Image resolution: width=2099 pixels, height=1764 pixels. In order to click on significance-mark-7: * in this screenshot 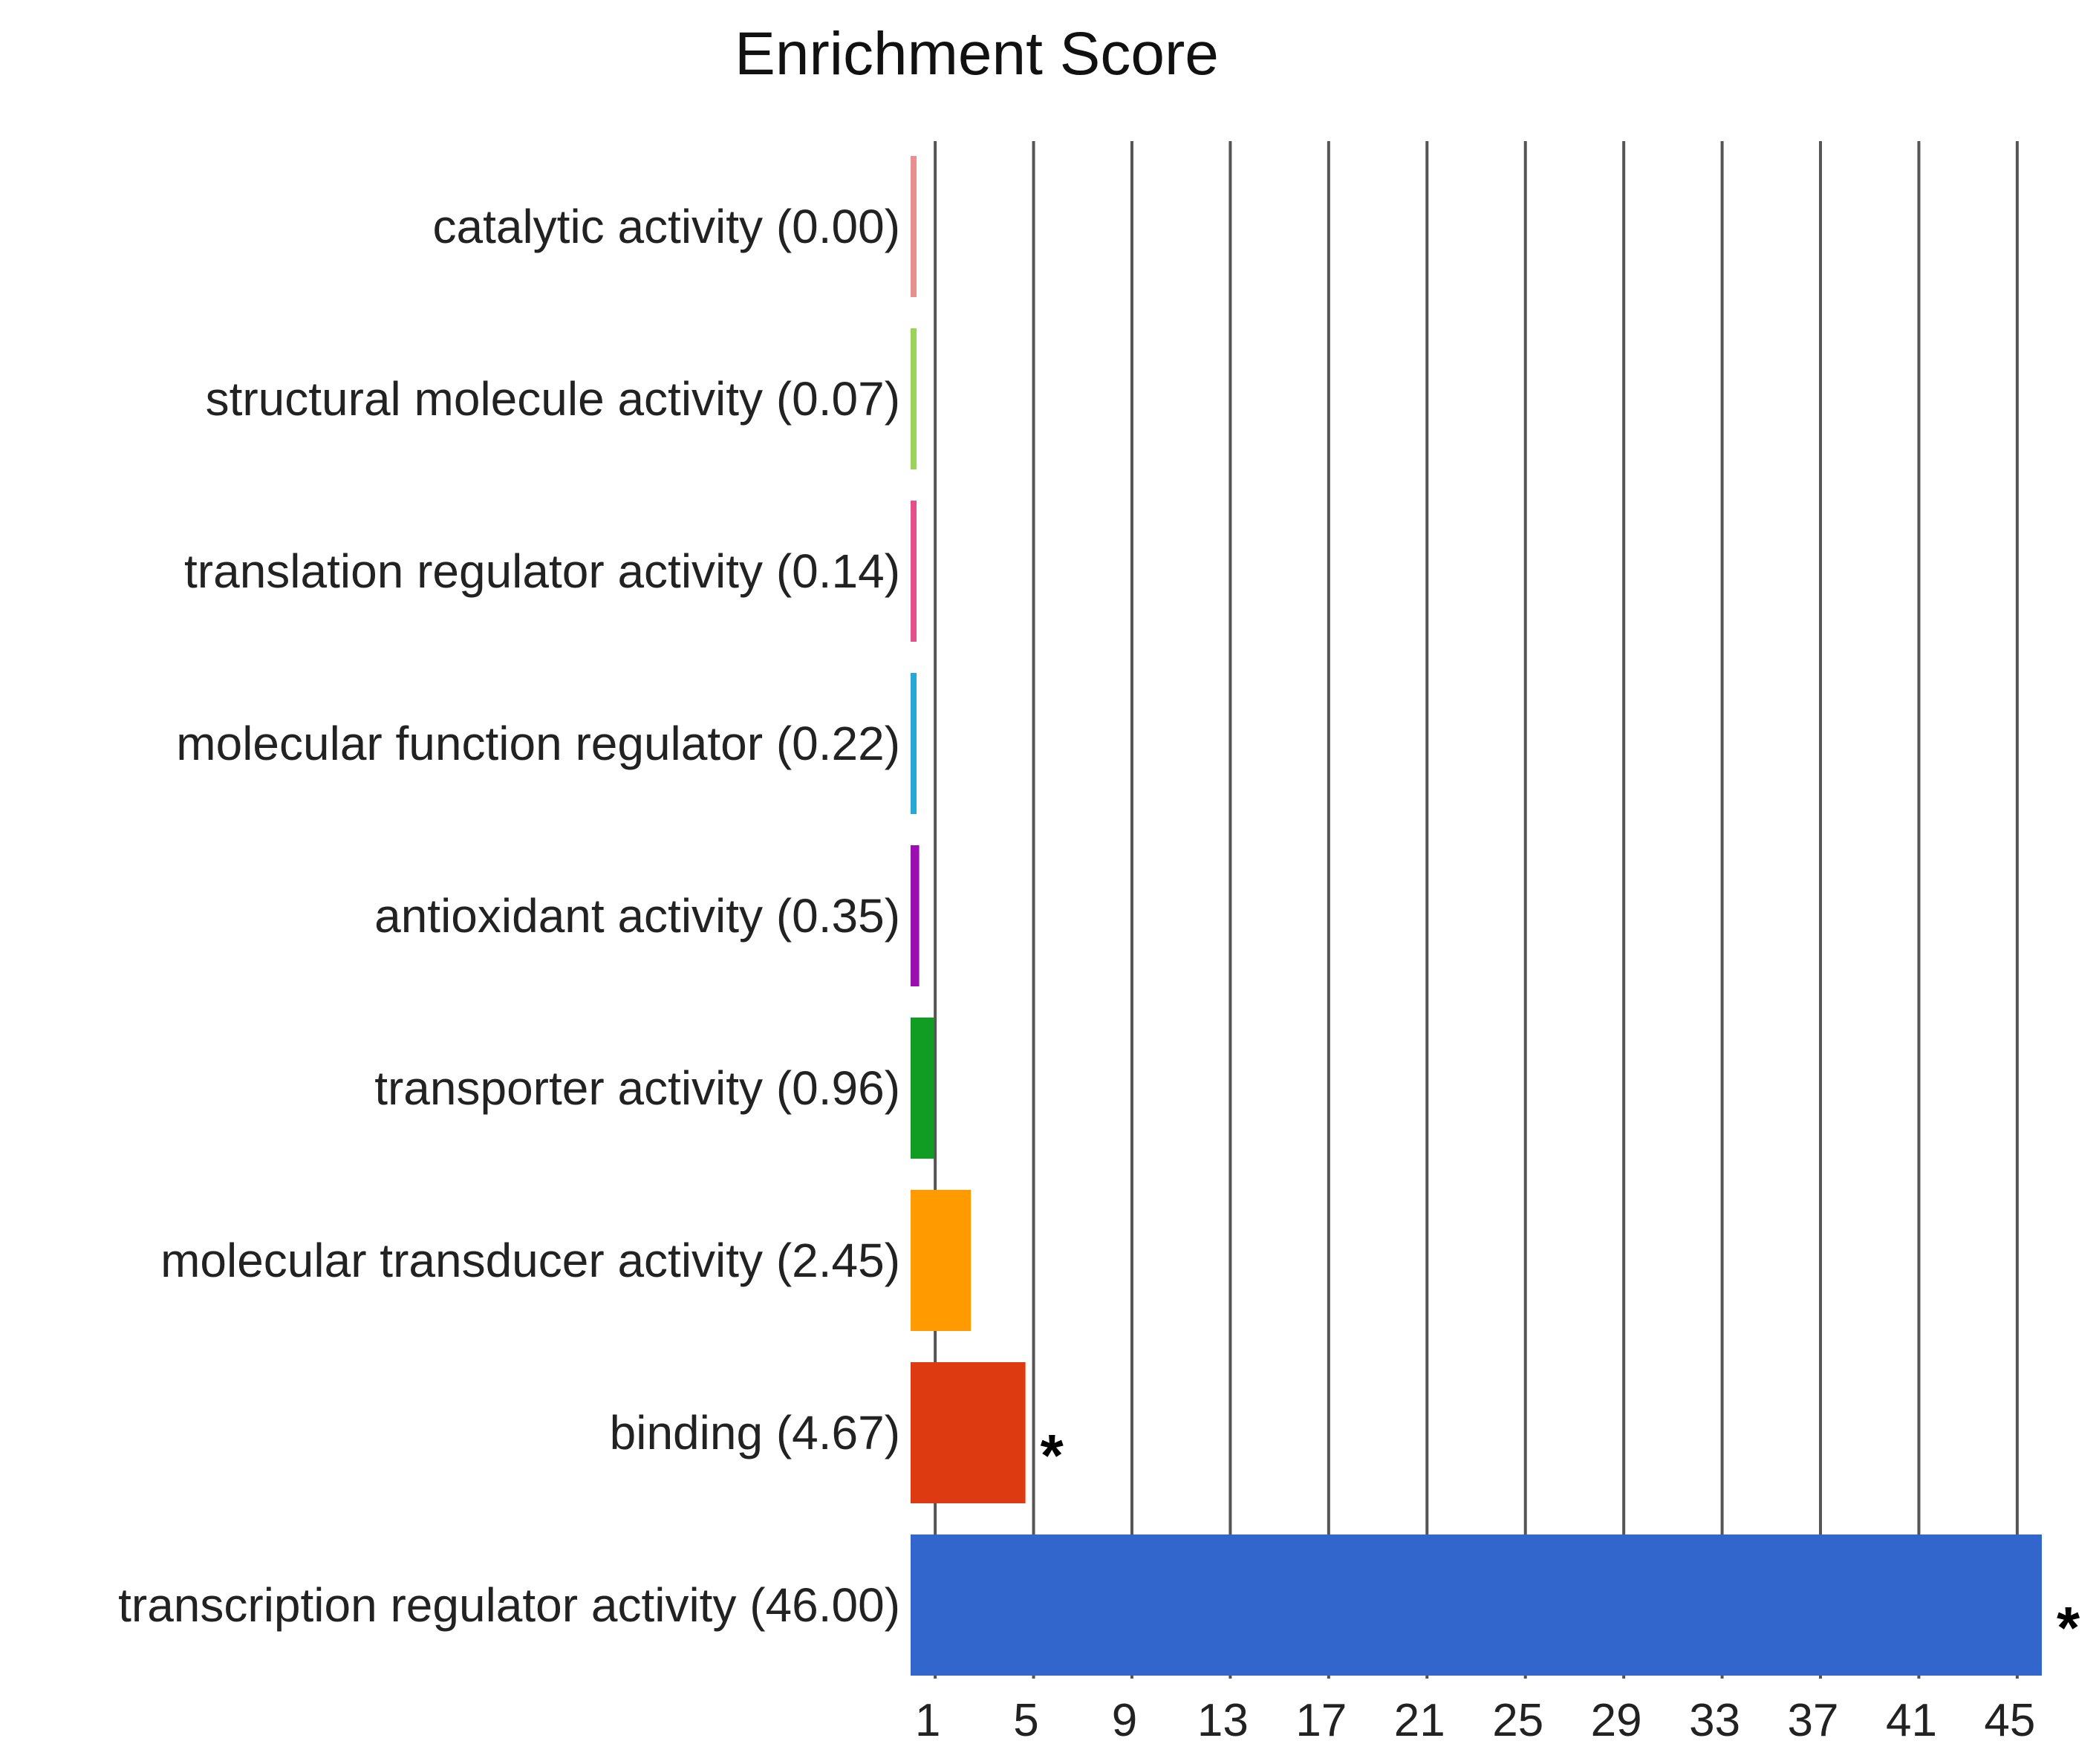, I will do `click(1053, 1455)`.